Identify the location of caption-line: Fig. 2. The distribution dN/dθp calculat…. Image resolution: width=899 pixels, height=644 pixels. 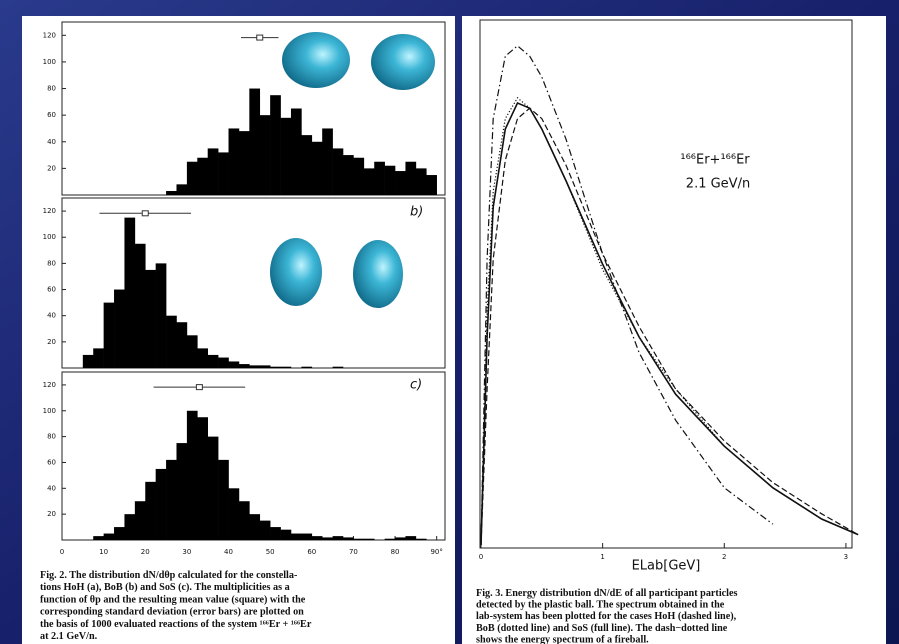
(169, 575).